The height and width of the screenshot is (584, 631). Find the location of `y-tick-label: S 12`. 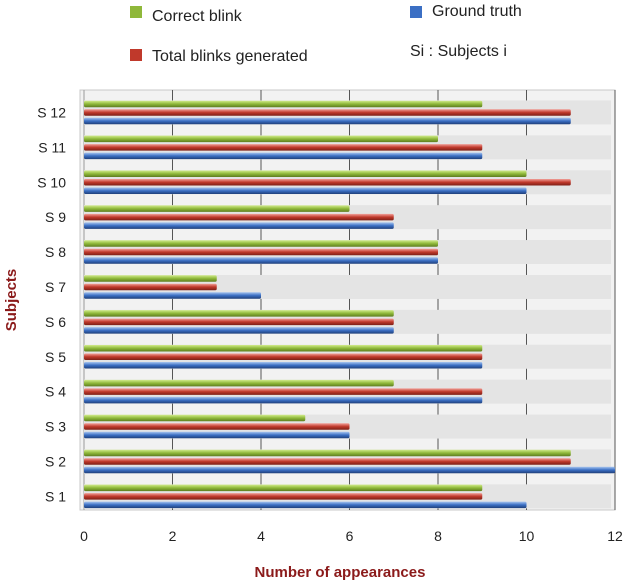

y-tick-label: S 12 is located at coordinates (51, 112).